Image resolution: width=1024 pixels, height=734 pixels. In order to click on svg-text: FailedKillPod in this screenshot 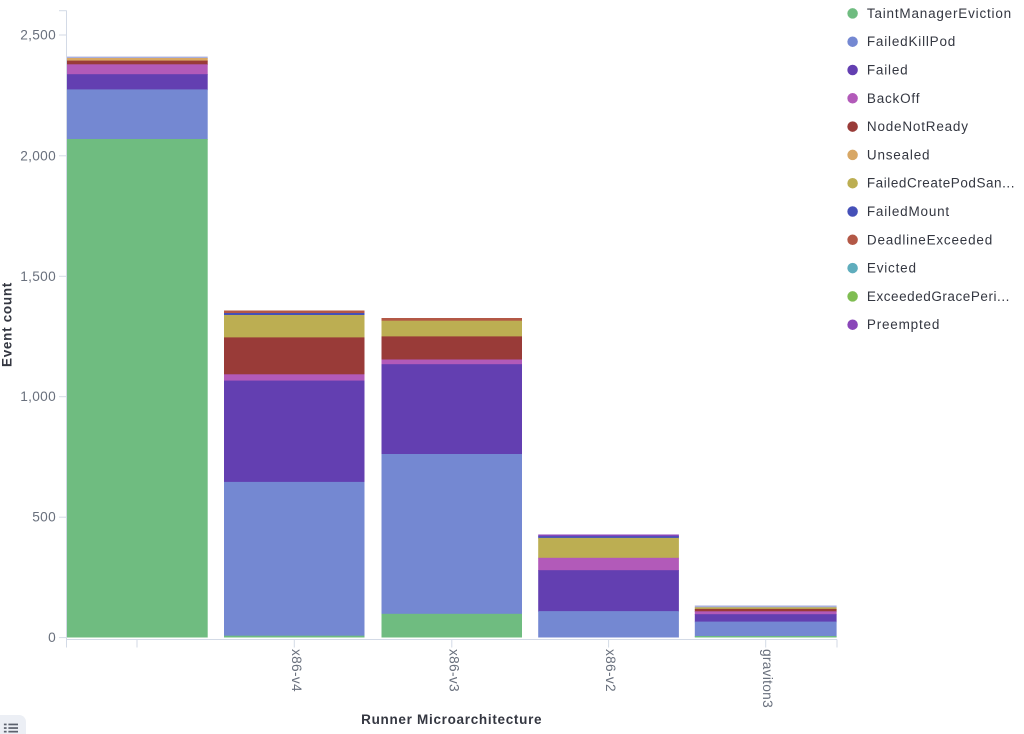, I will do `click(911, 41)`.